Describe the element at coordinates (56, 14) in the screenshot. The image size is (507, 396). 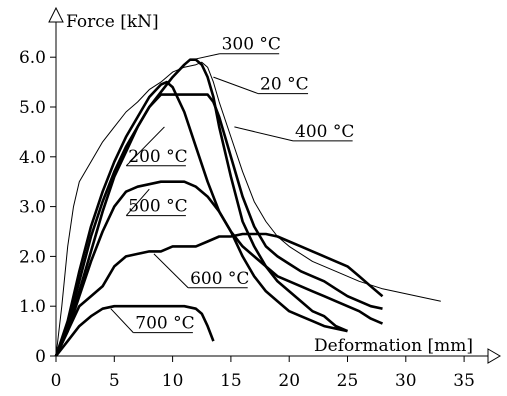
I see `y-axis-arrow-icon` at that location.